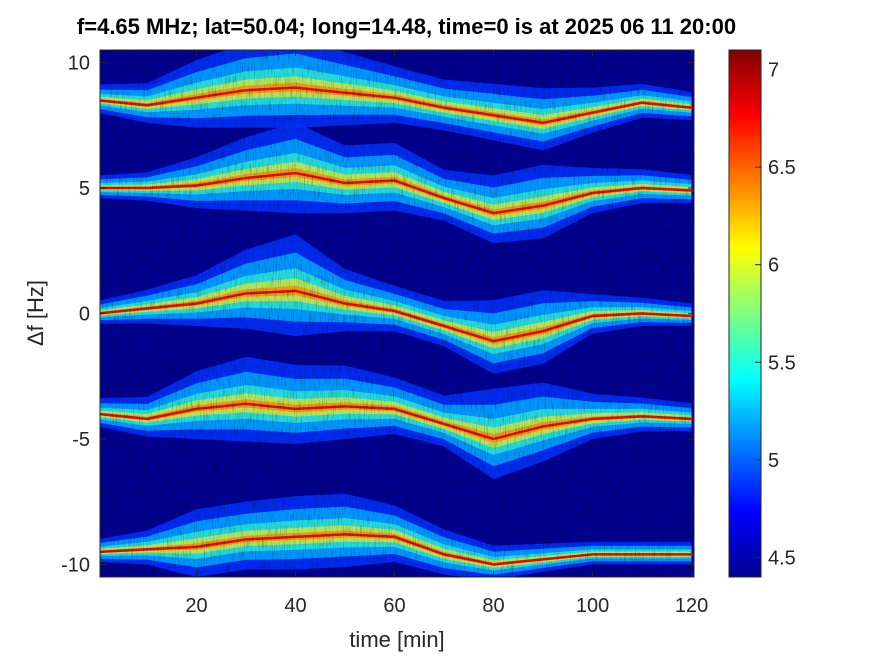 This screenshot has height=656, width=875. What do you see at coordinates (745, 313) in the screenshot?
I see `colorbar` at bounding box center [745, 313].